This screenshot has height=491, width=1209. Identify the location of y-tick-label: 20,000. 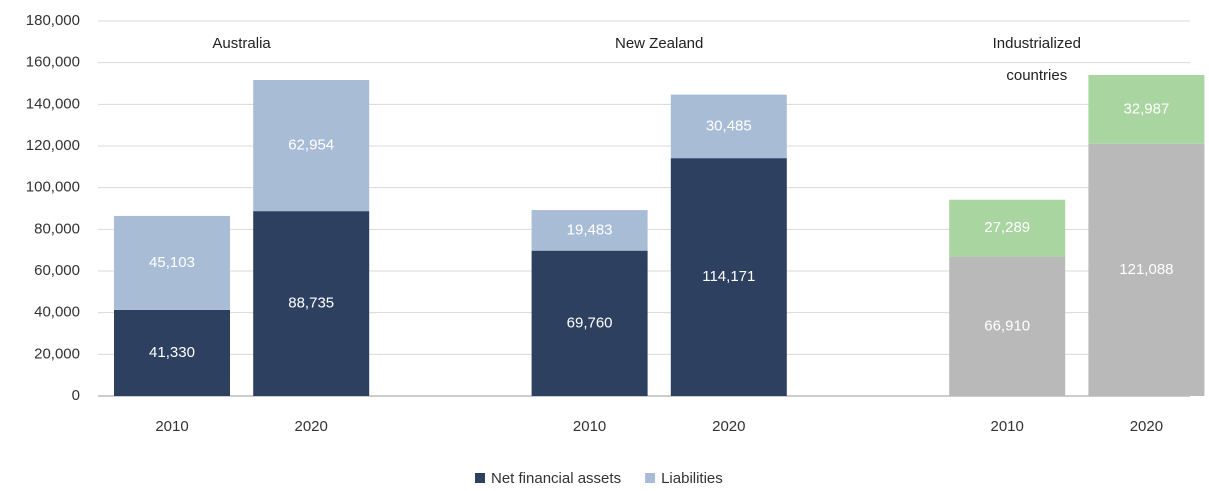
(57, 353).